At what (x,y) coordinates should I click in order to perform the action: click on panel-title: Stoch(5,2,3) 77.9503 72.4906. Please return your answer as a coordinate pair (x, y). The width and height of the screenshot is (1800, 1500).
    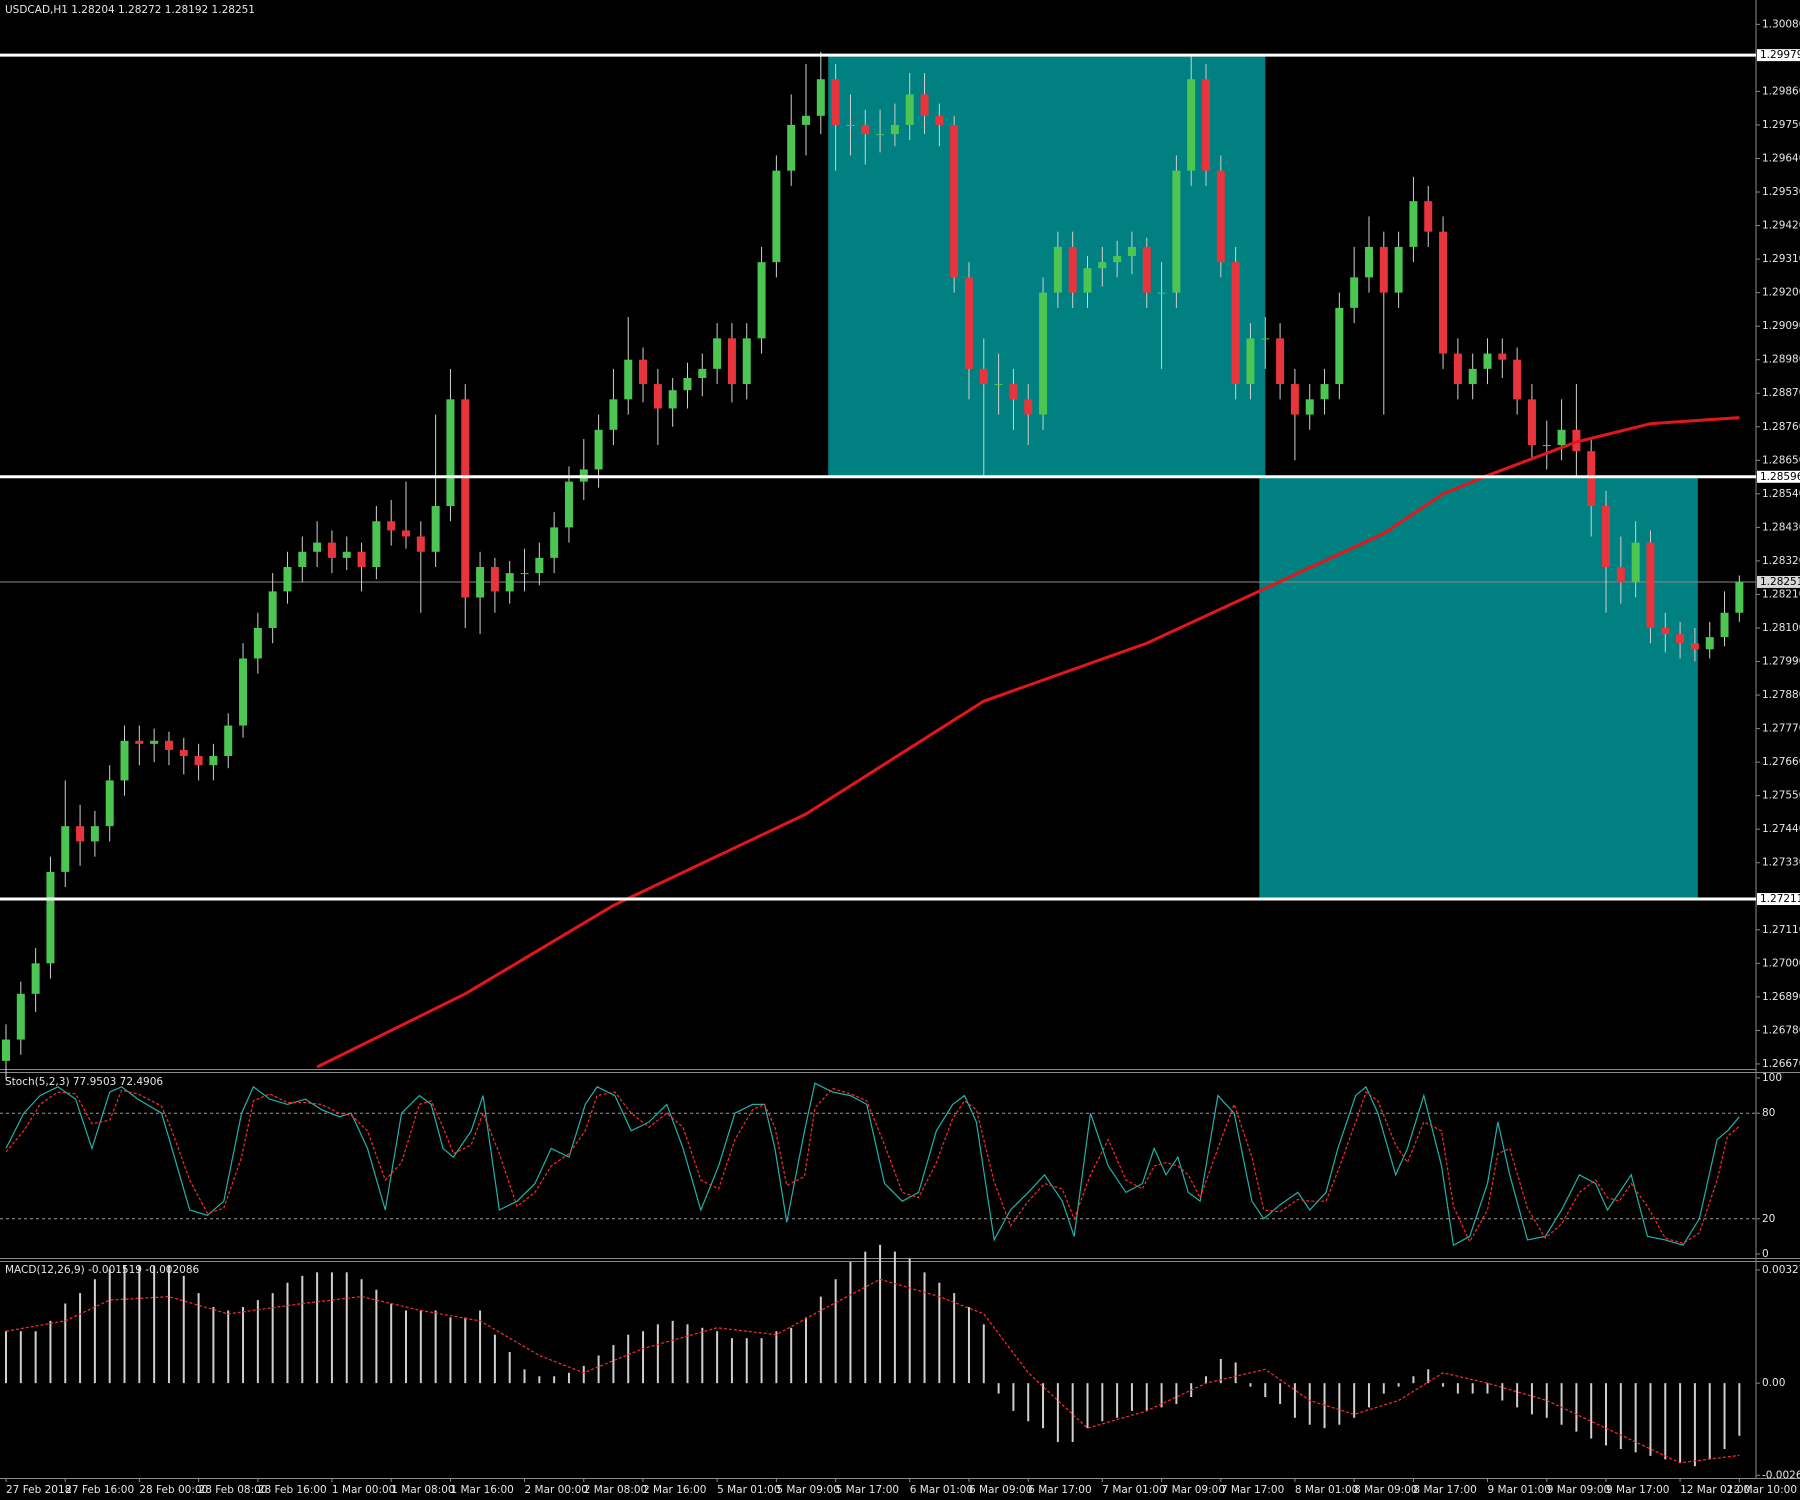
    Looking at the image, I should click on (84, 1082).